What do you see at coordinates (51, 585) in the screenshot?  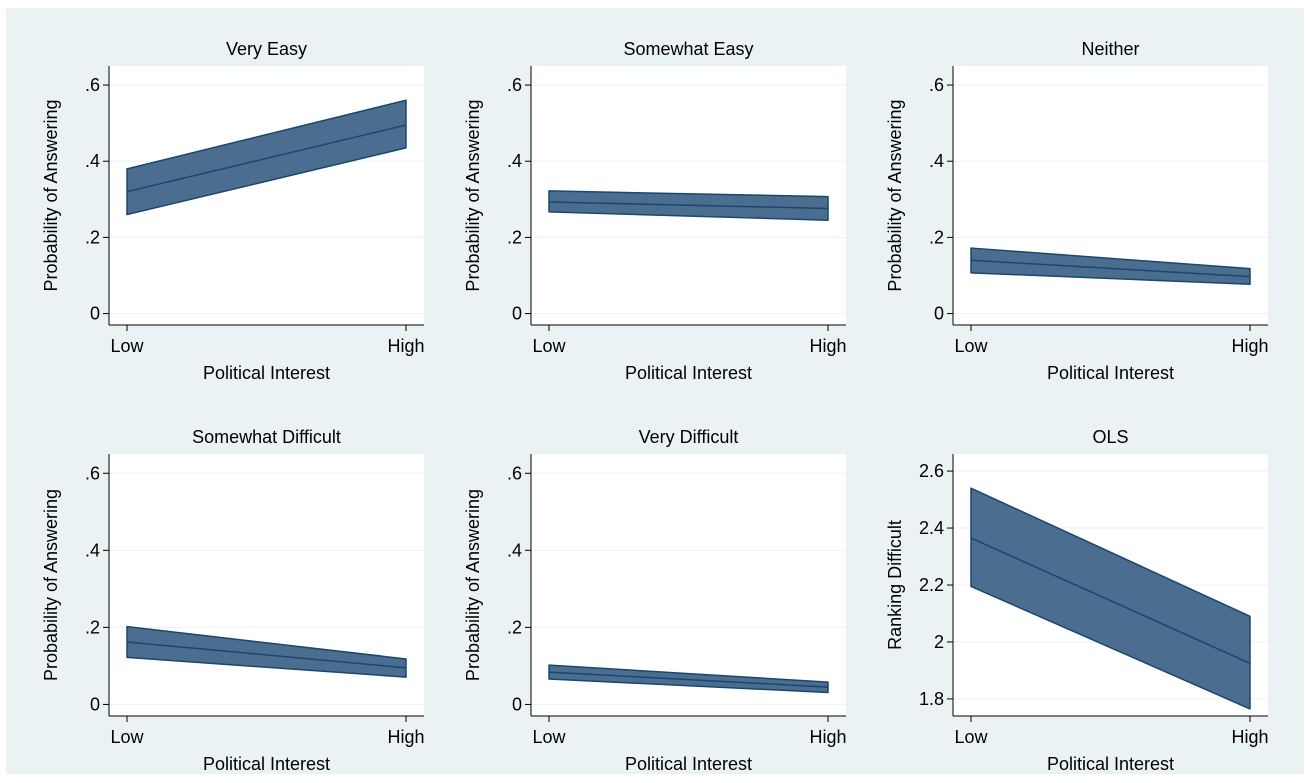 I see `y-axis-label-3: Probability of Answering` at bounding box center [51, 585].